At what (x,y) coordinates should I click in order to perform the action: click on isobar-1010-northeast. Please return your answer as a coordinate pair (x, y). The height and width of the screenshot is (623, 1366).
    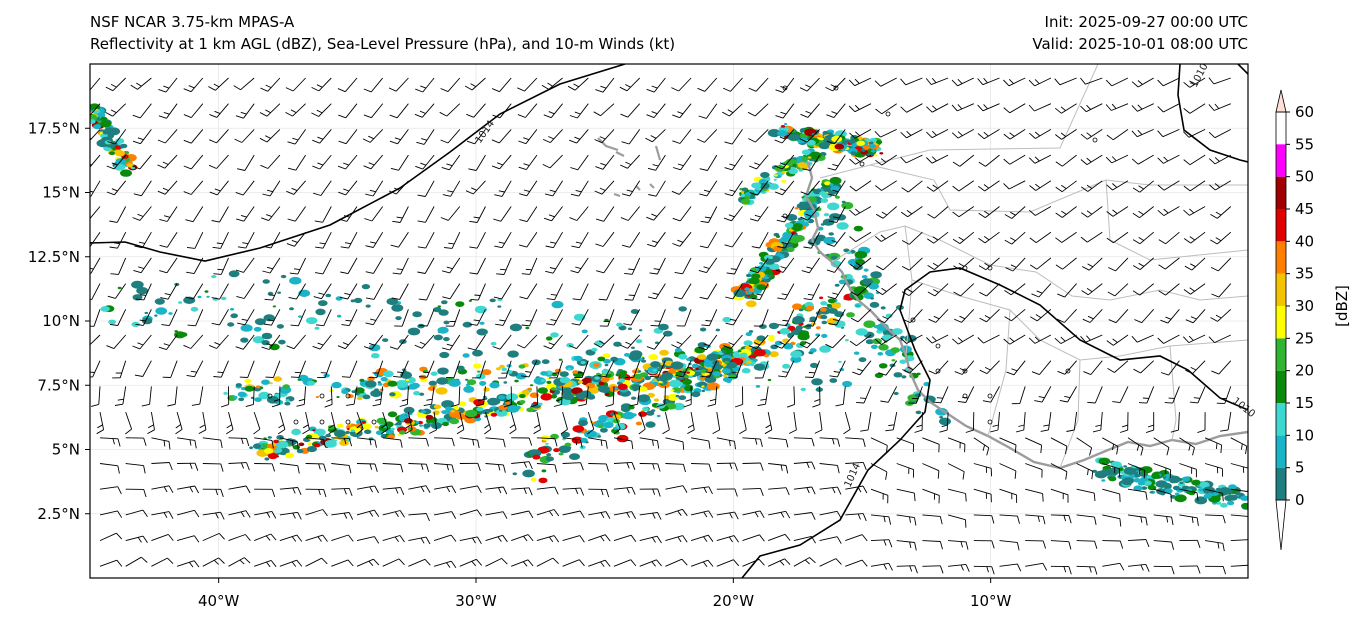
    Looking at the image, I should click on (1212, 113).